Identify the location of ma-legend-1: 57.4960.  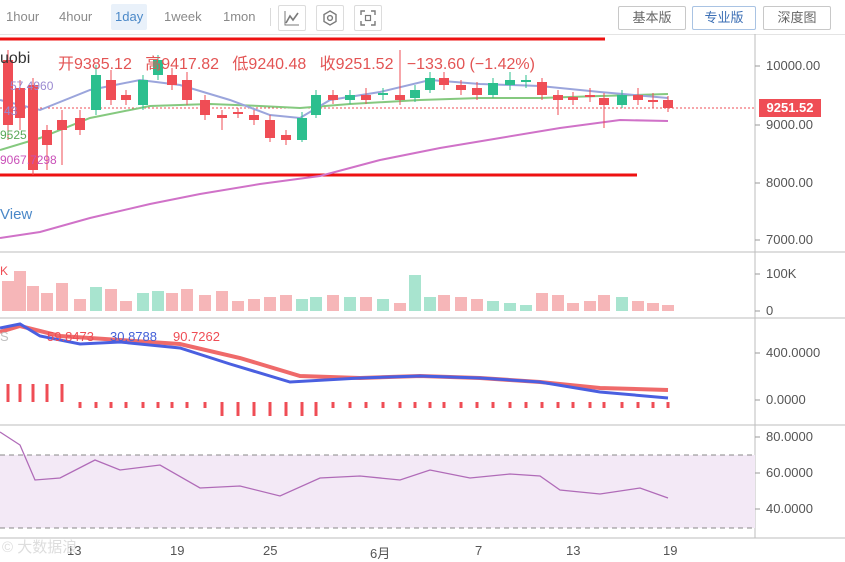
(32, 86).